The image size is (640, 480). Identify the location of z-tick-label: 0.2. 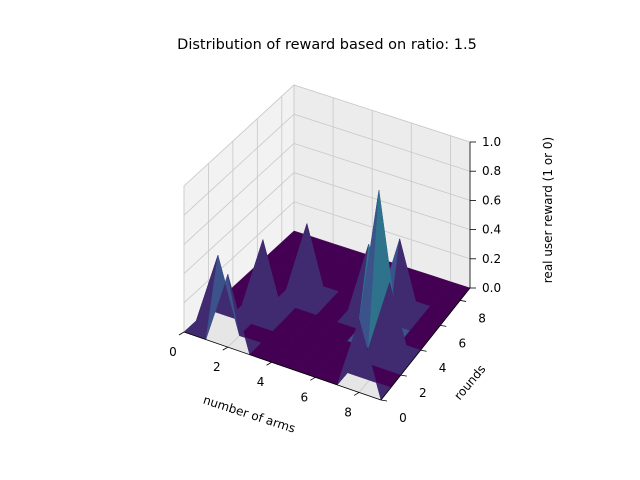
(491, 259).